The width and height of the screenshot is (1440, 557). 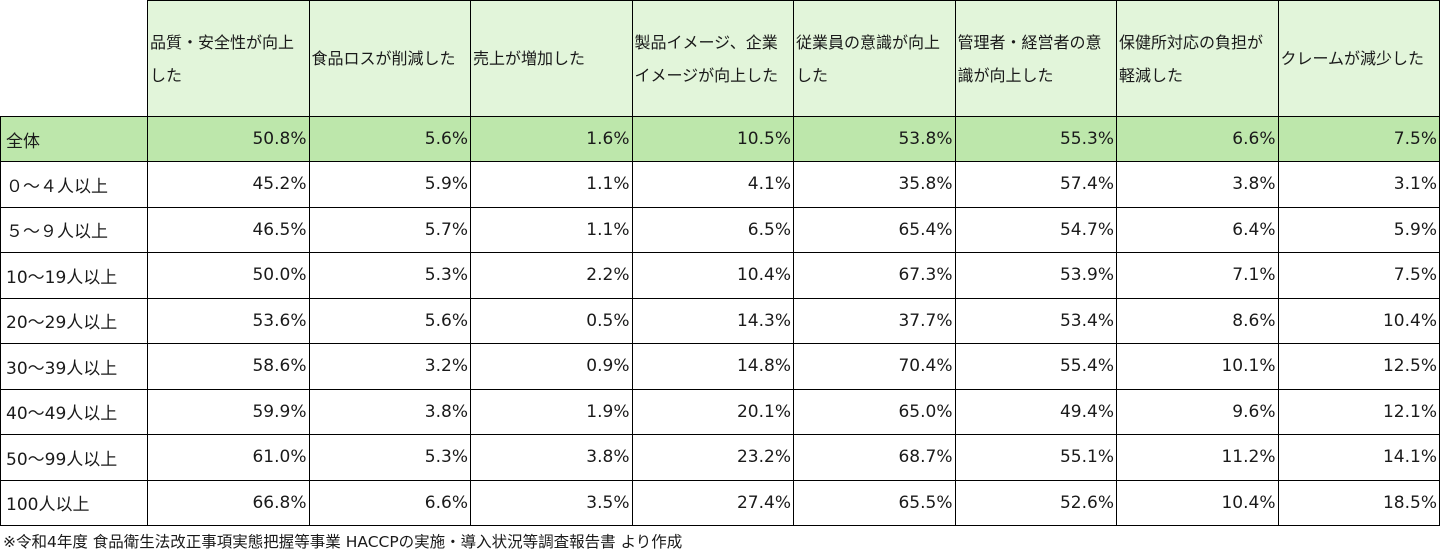 I want to click on cell-value: 9.6%, so click(x=1197, y=411).